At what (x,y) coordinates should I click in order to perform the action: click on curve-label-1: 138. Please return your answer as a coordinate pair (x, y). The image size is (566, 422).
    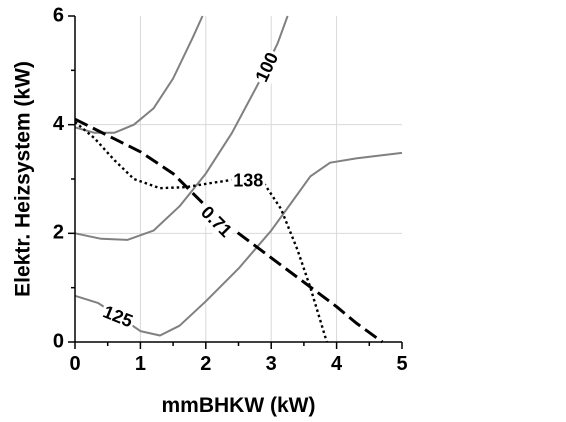
    Looking at the image, I should click on (248, 180).